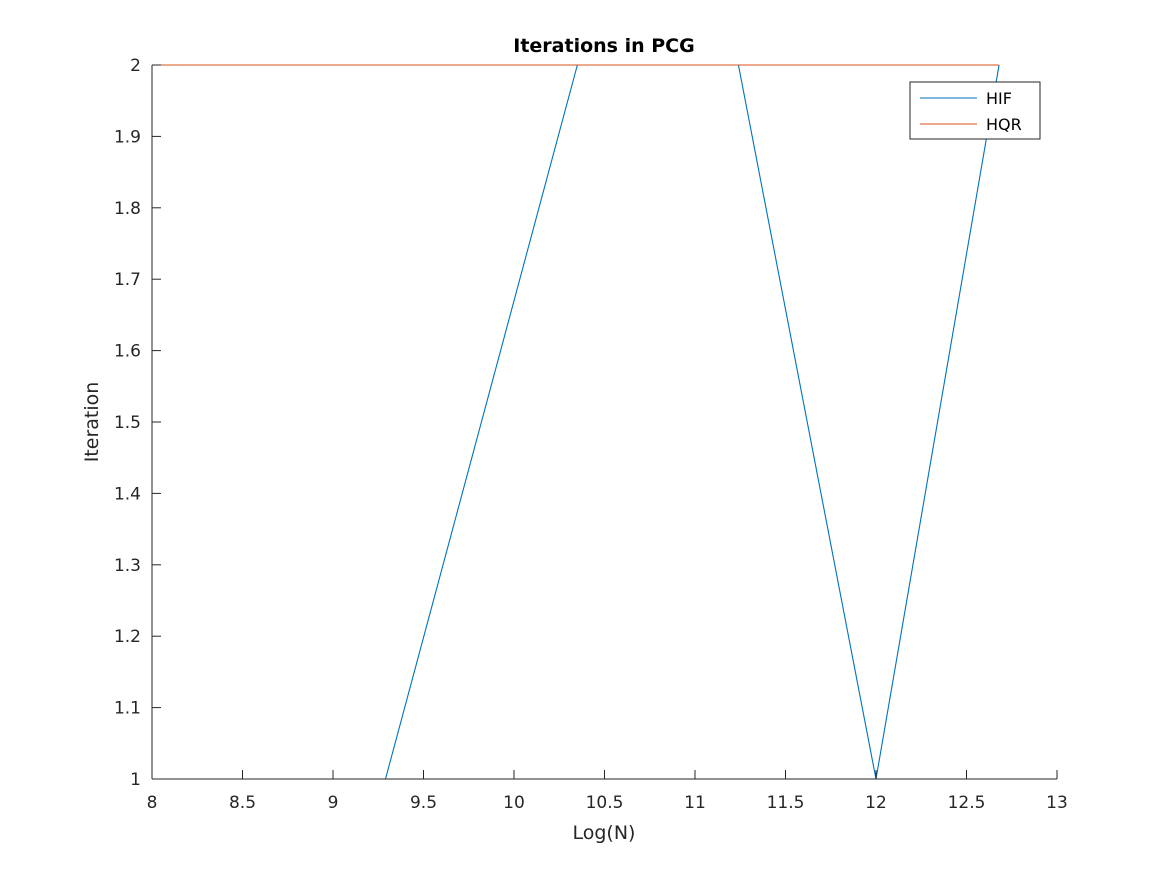 Image resolution: width=1167 pixels, height=880 pixels. What do you see at coordinates (876, 803) in the screenshot?
I see `x-tick-label: 12` at bounding box center [876, 803].